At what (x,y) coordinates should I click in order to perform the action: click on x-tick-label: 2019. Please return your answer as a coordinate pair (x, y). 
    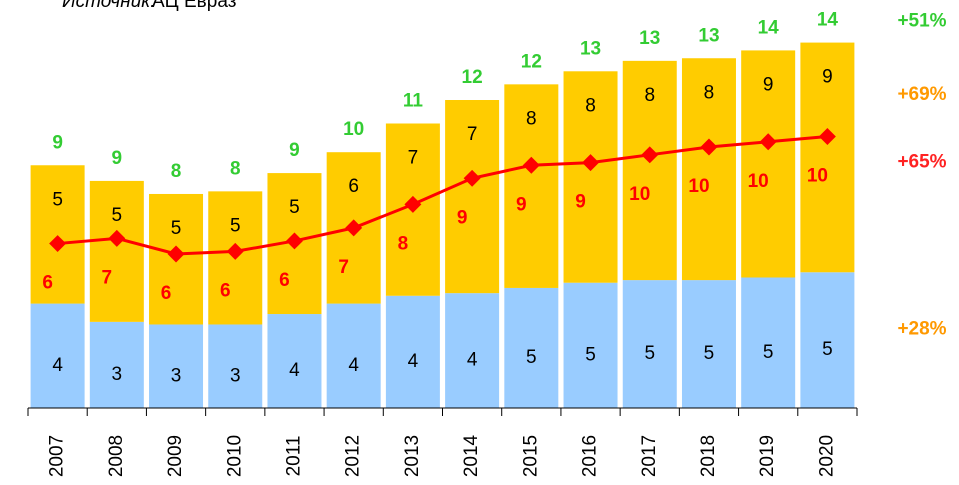
    Looking at the image, I should click on (767, 456).